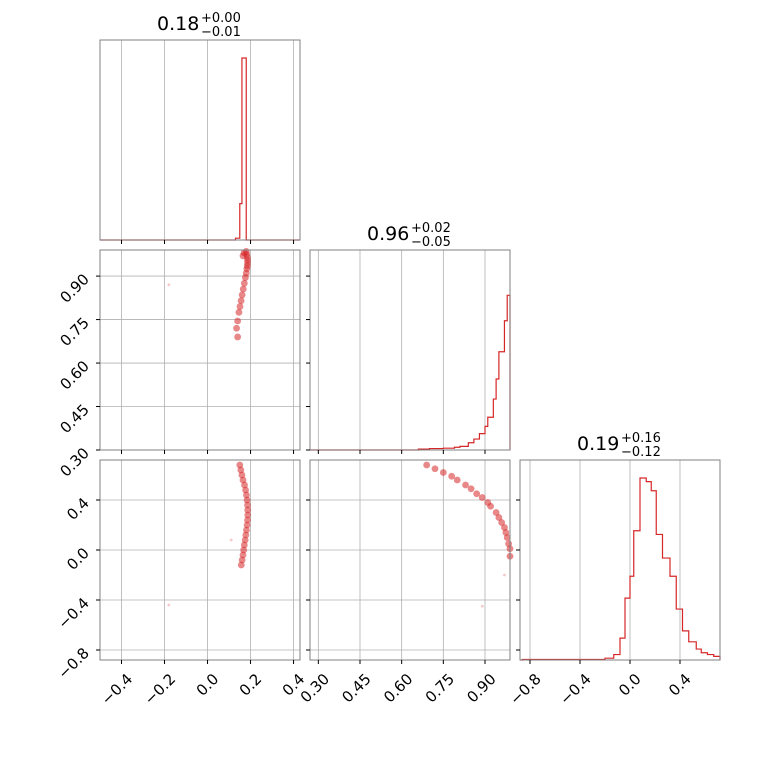 This screenshot has width=760, height=760. I want to click on x-tick-label: 0.45, so click(356, 688).